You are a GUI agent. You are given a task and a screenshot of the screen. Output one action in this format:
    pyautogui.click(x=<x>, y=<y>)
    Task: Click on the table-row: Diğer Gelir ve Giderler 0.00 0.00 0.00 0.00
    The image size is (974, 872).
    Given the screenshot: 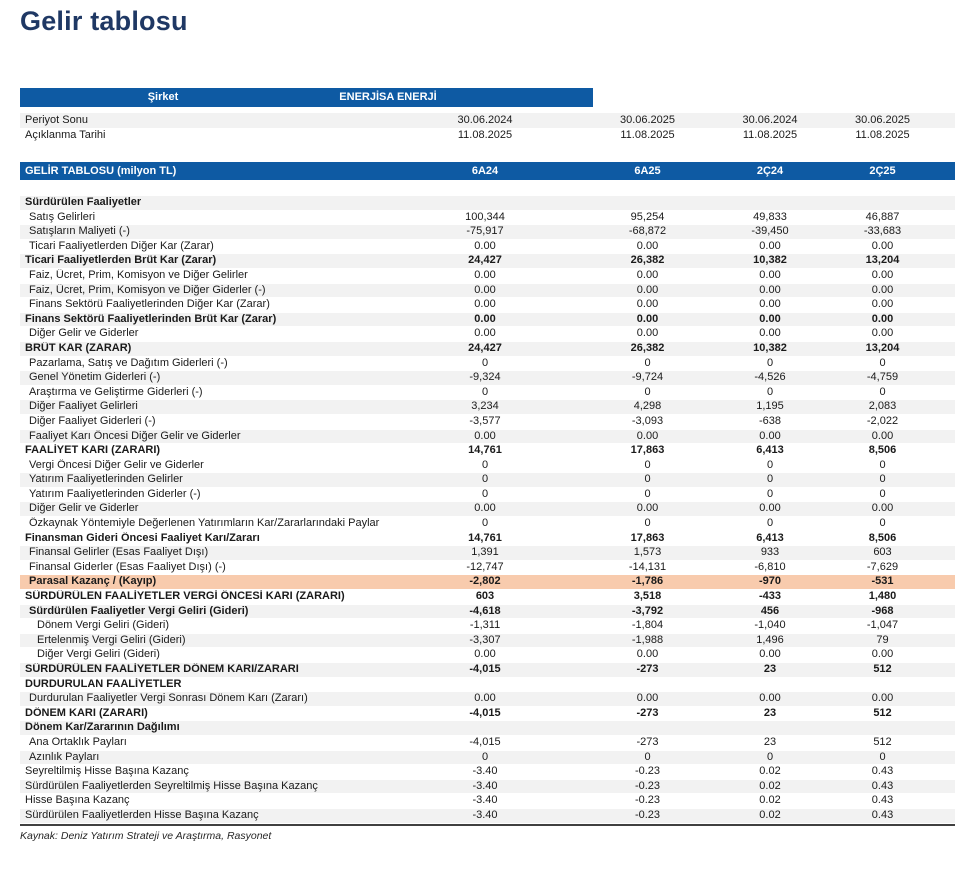 What is the action you would take?
    pyautogui.click(x=487, y=334)
    